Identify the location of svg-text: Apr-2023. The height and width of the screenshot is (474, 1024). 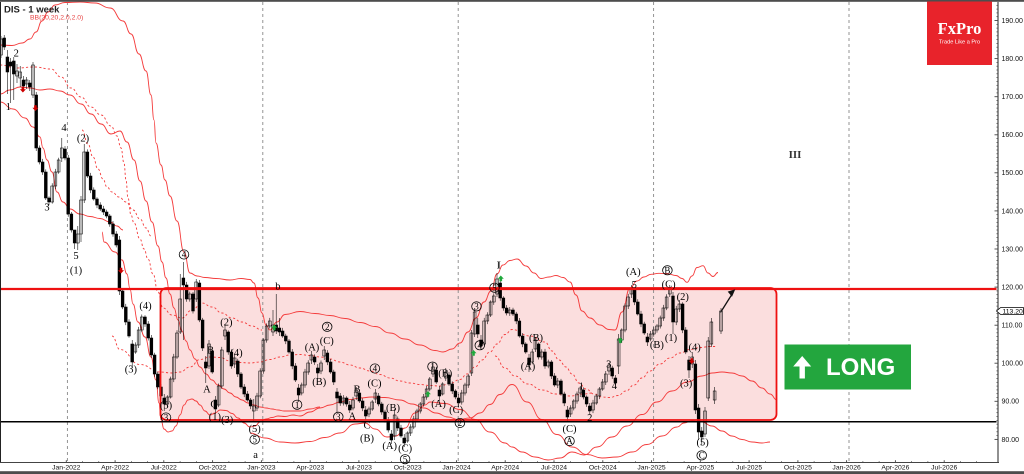
(310, 468).